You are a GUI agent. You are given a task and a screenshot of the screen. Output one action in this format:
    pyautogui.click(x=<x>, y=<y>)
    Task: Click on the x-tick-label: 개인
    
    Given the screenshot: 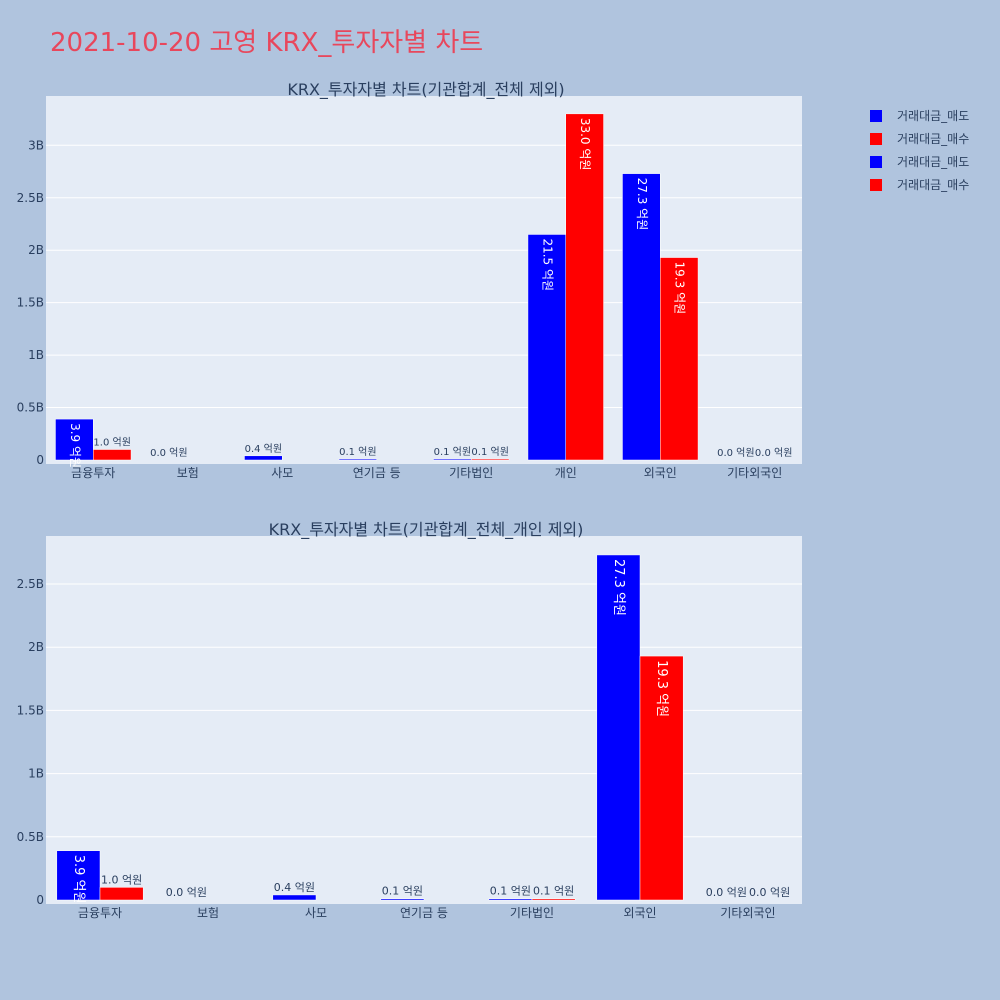 What is the action you would take?
    pyautogui.click(x=566, y=473)
    